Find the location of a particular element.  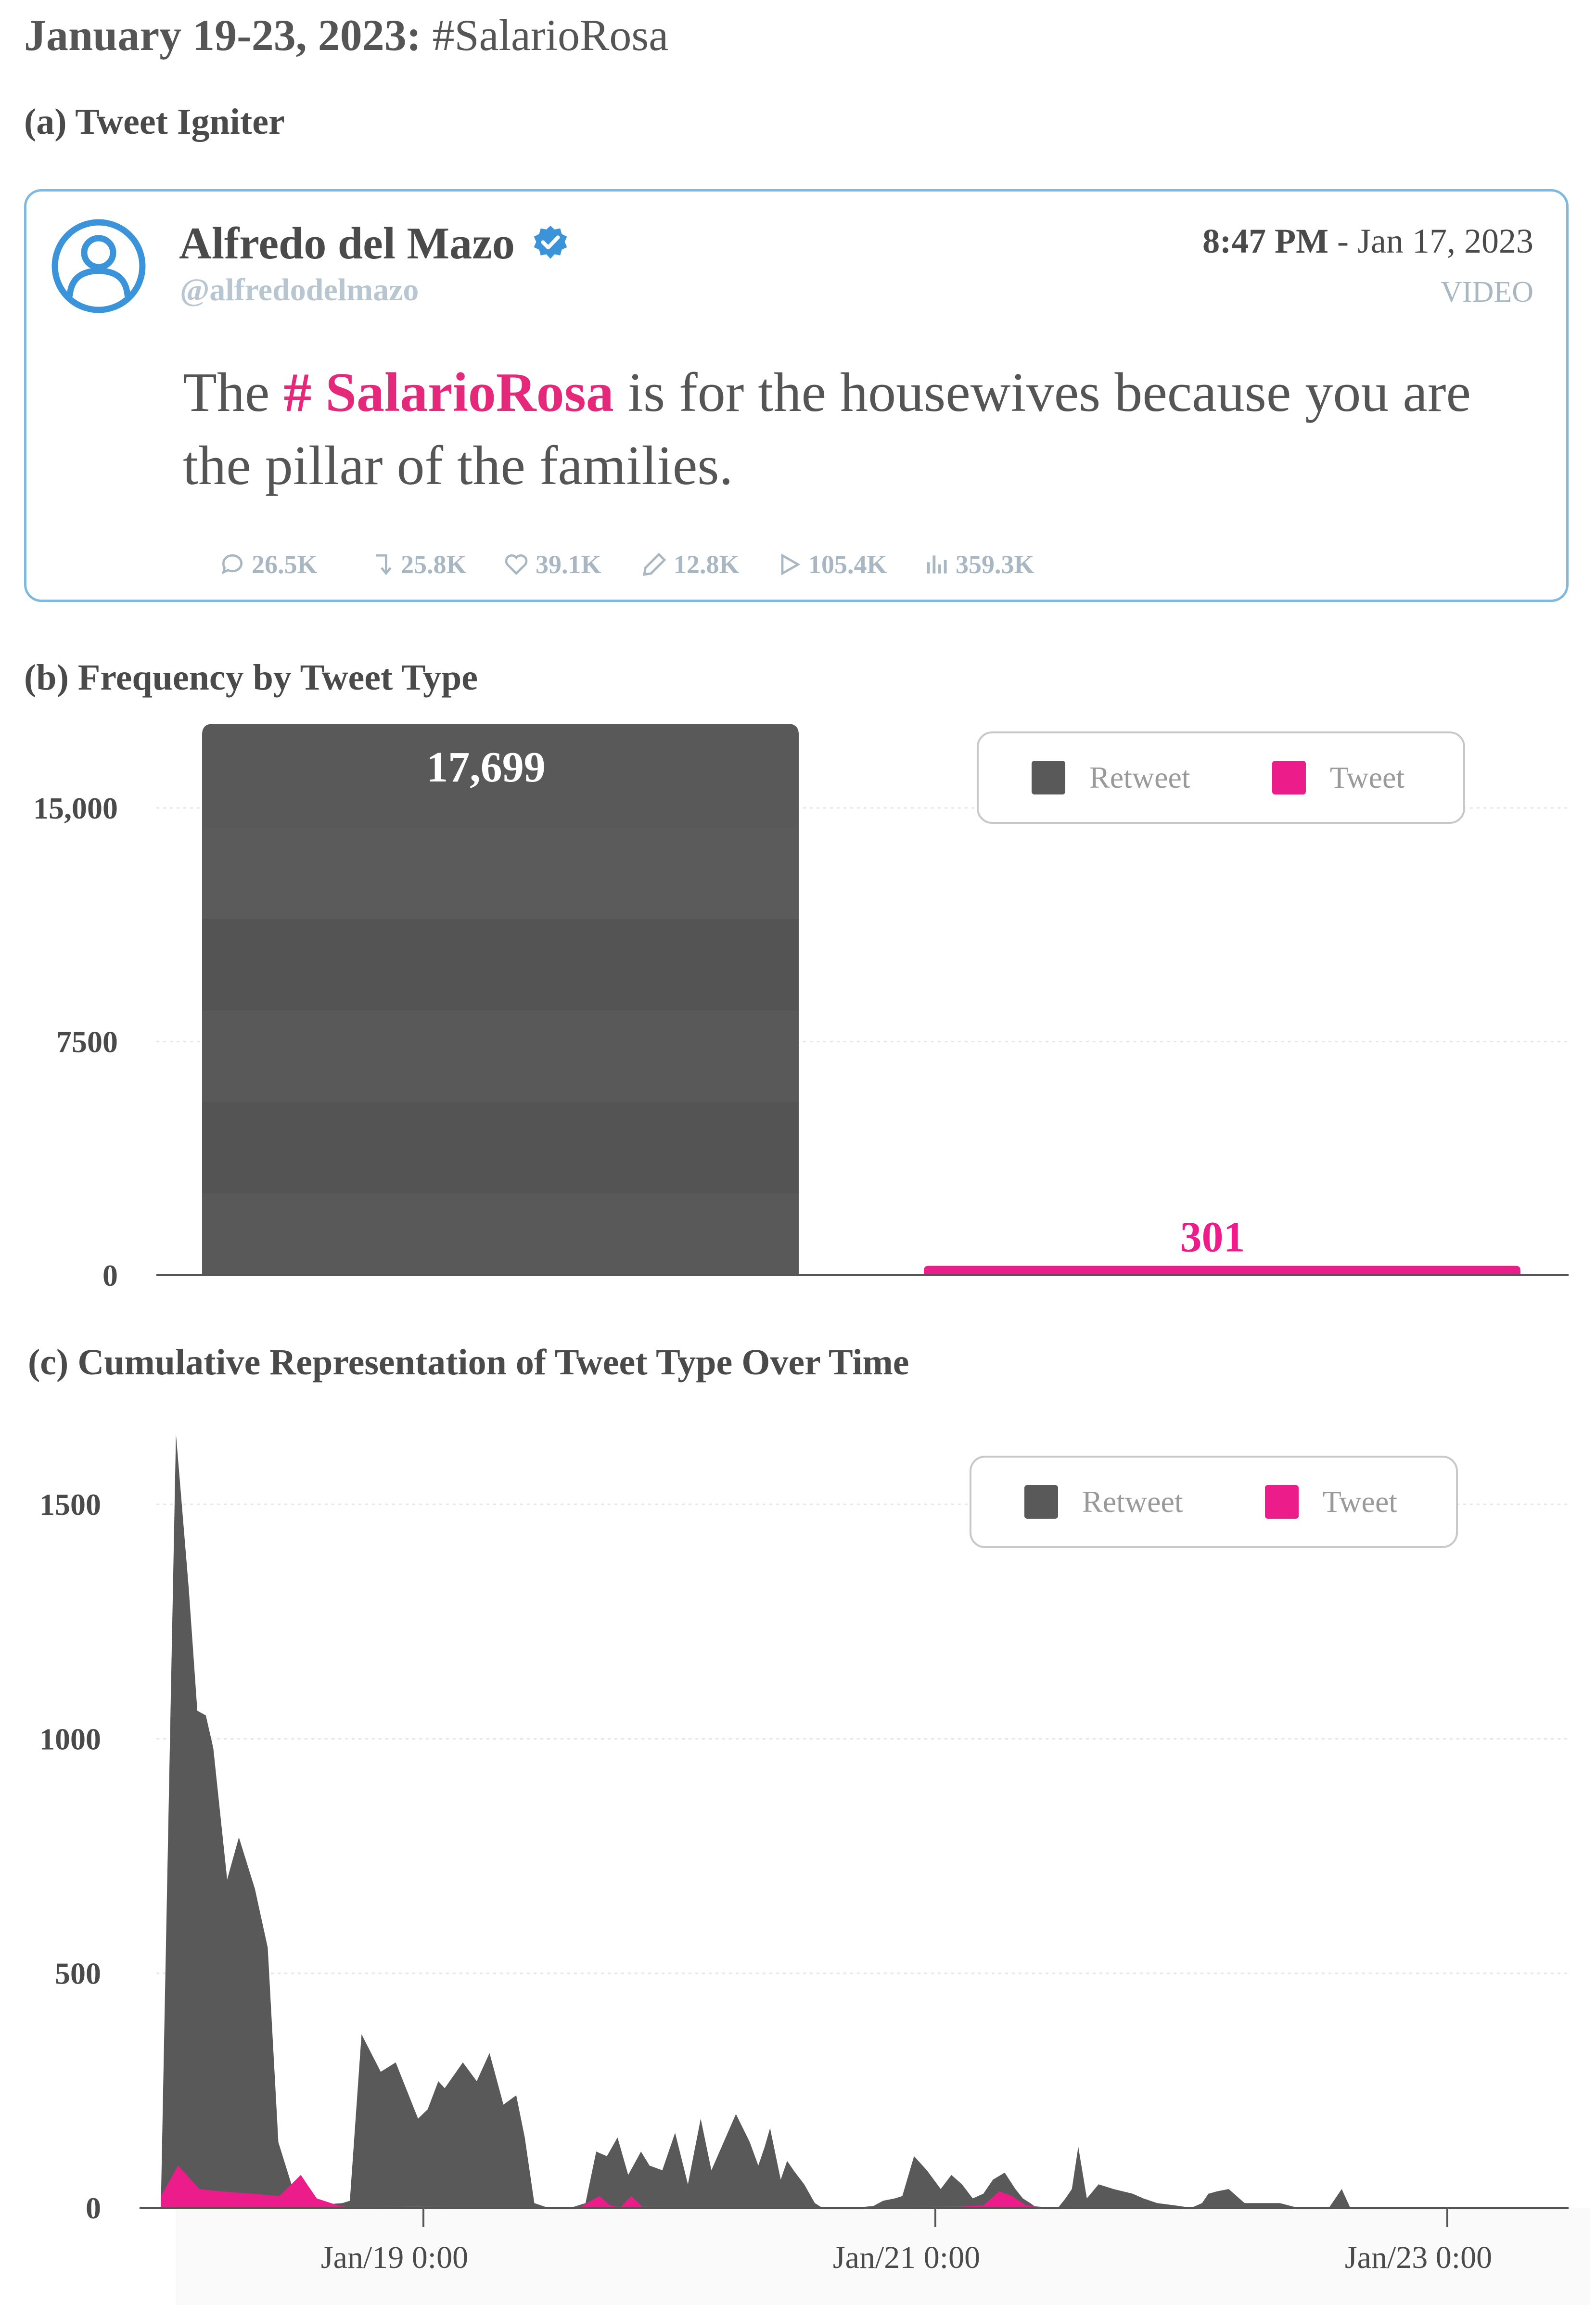

tweet-text-before: The is located at coordinates (226, 392).